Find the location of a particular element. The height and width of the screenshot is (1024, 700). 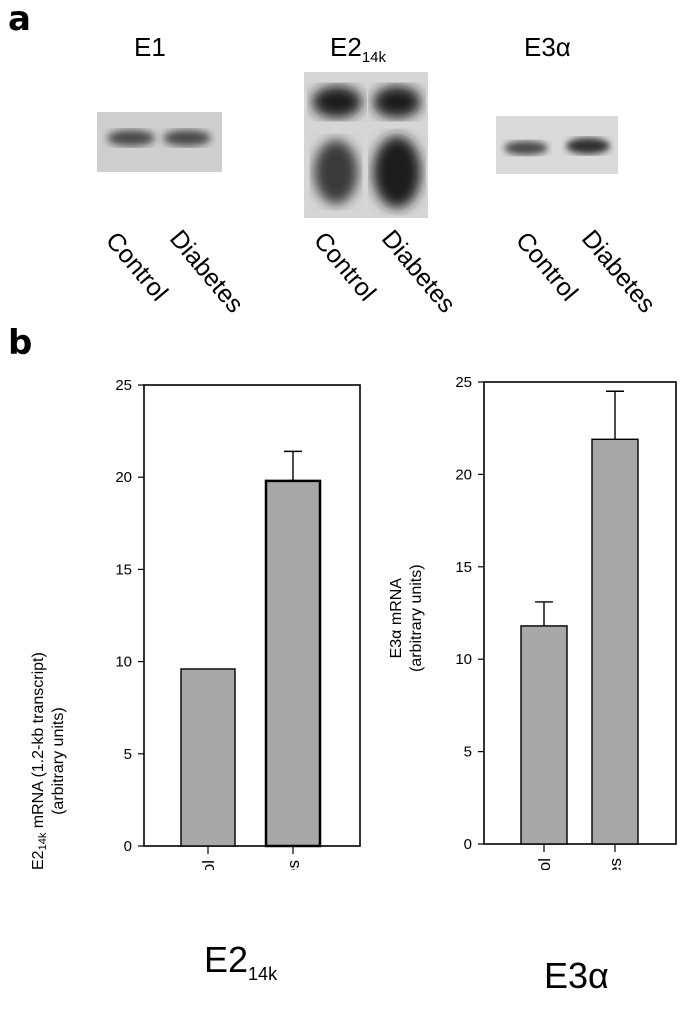

blot-image-e1 is located at coordinates (159, 142).